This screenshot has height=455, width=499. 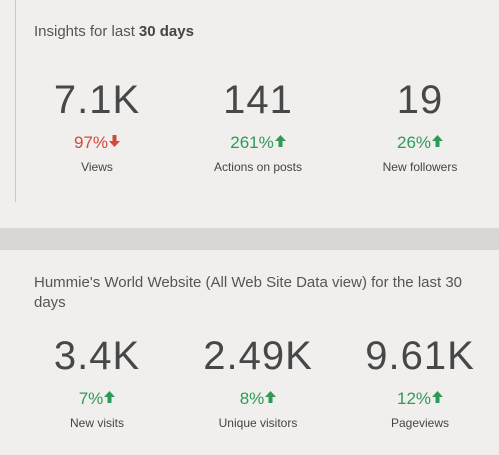 What do you see at coordinates (15, 101) in the screenshot?
I see `divider-line` at bounding box center [15, 101].